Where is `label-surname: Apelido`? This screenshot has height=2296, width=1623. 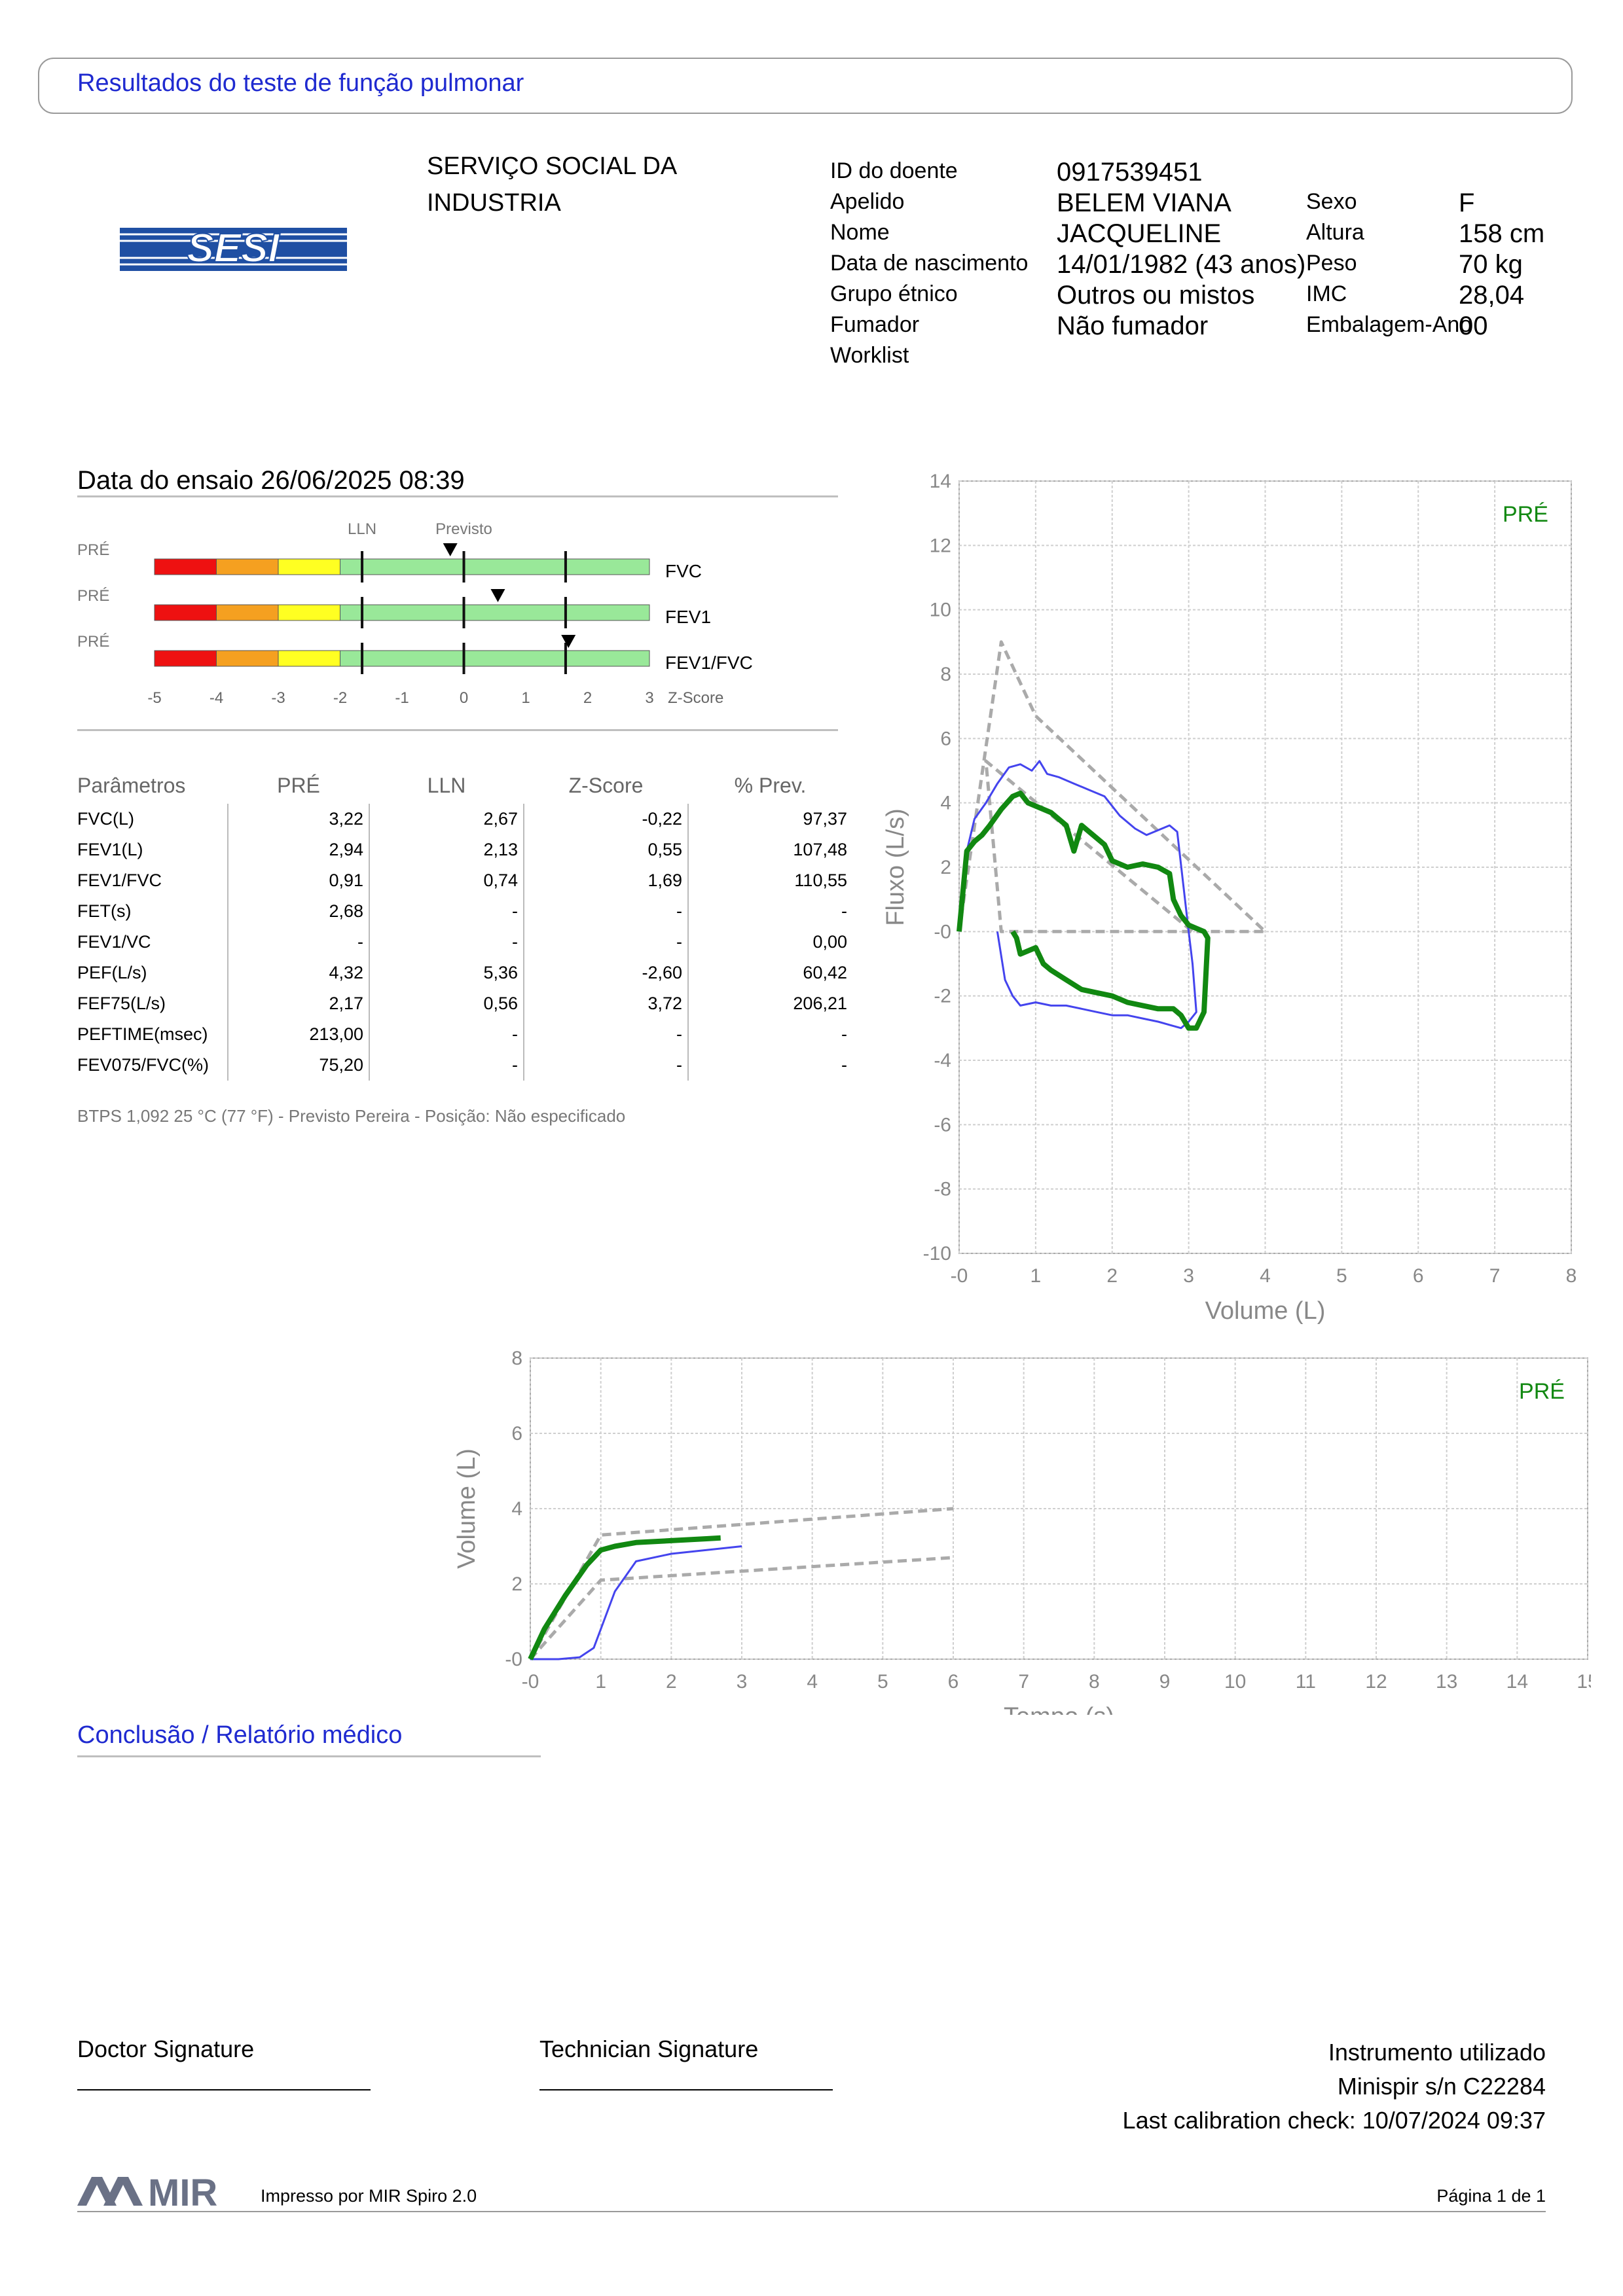 label-surname: Apelido is located at coordinates (867, 201).